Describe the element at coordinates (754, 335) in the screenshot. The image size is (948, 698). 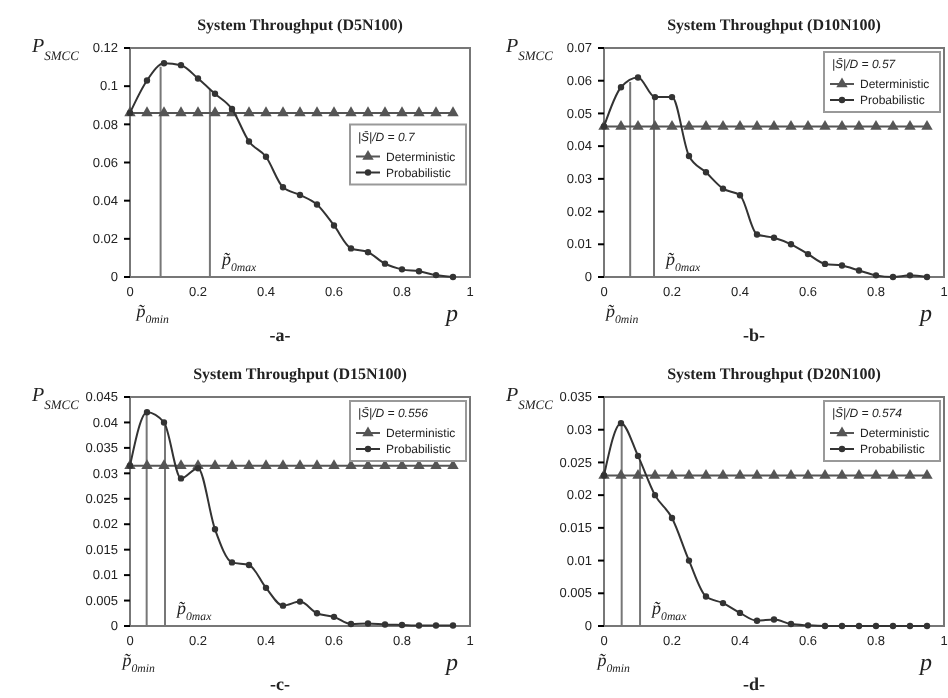
I see `text: -b-` at that location.